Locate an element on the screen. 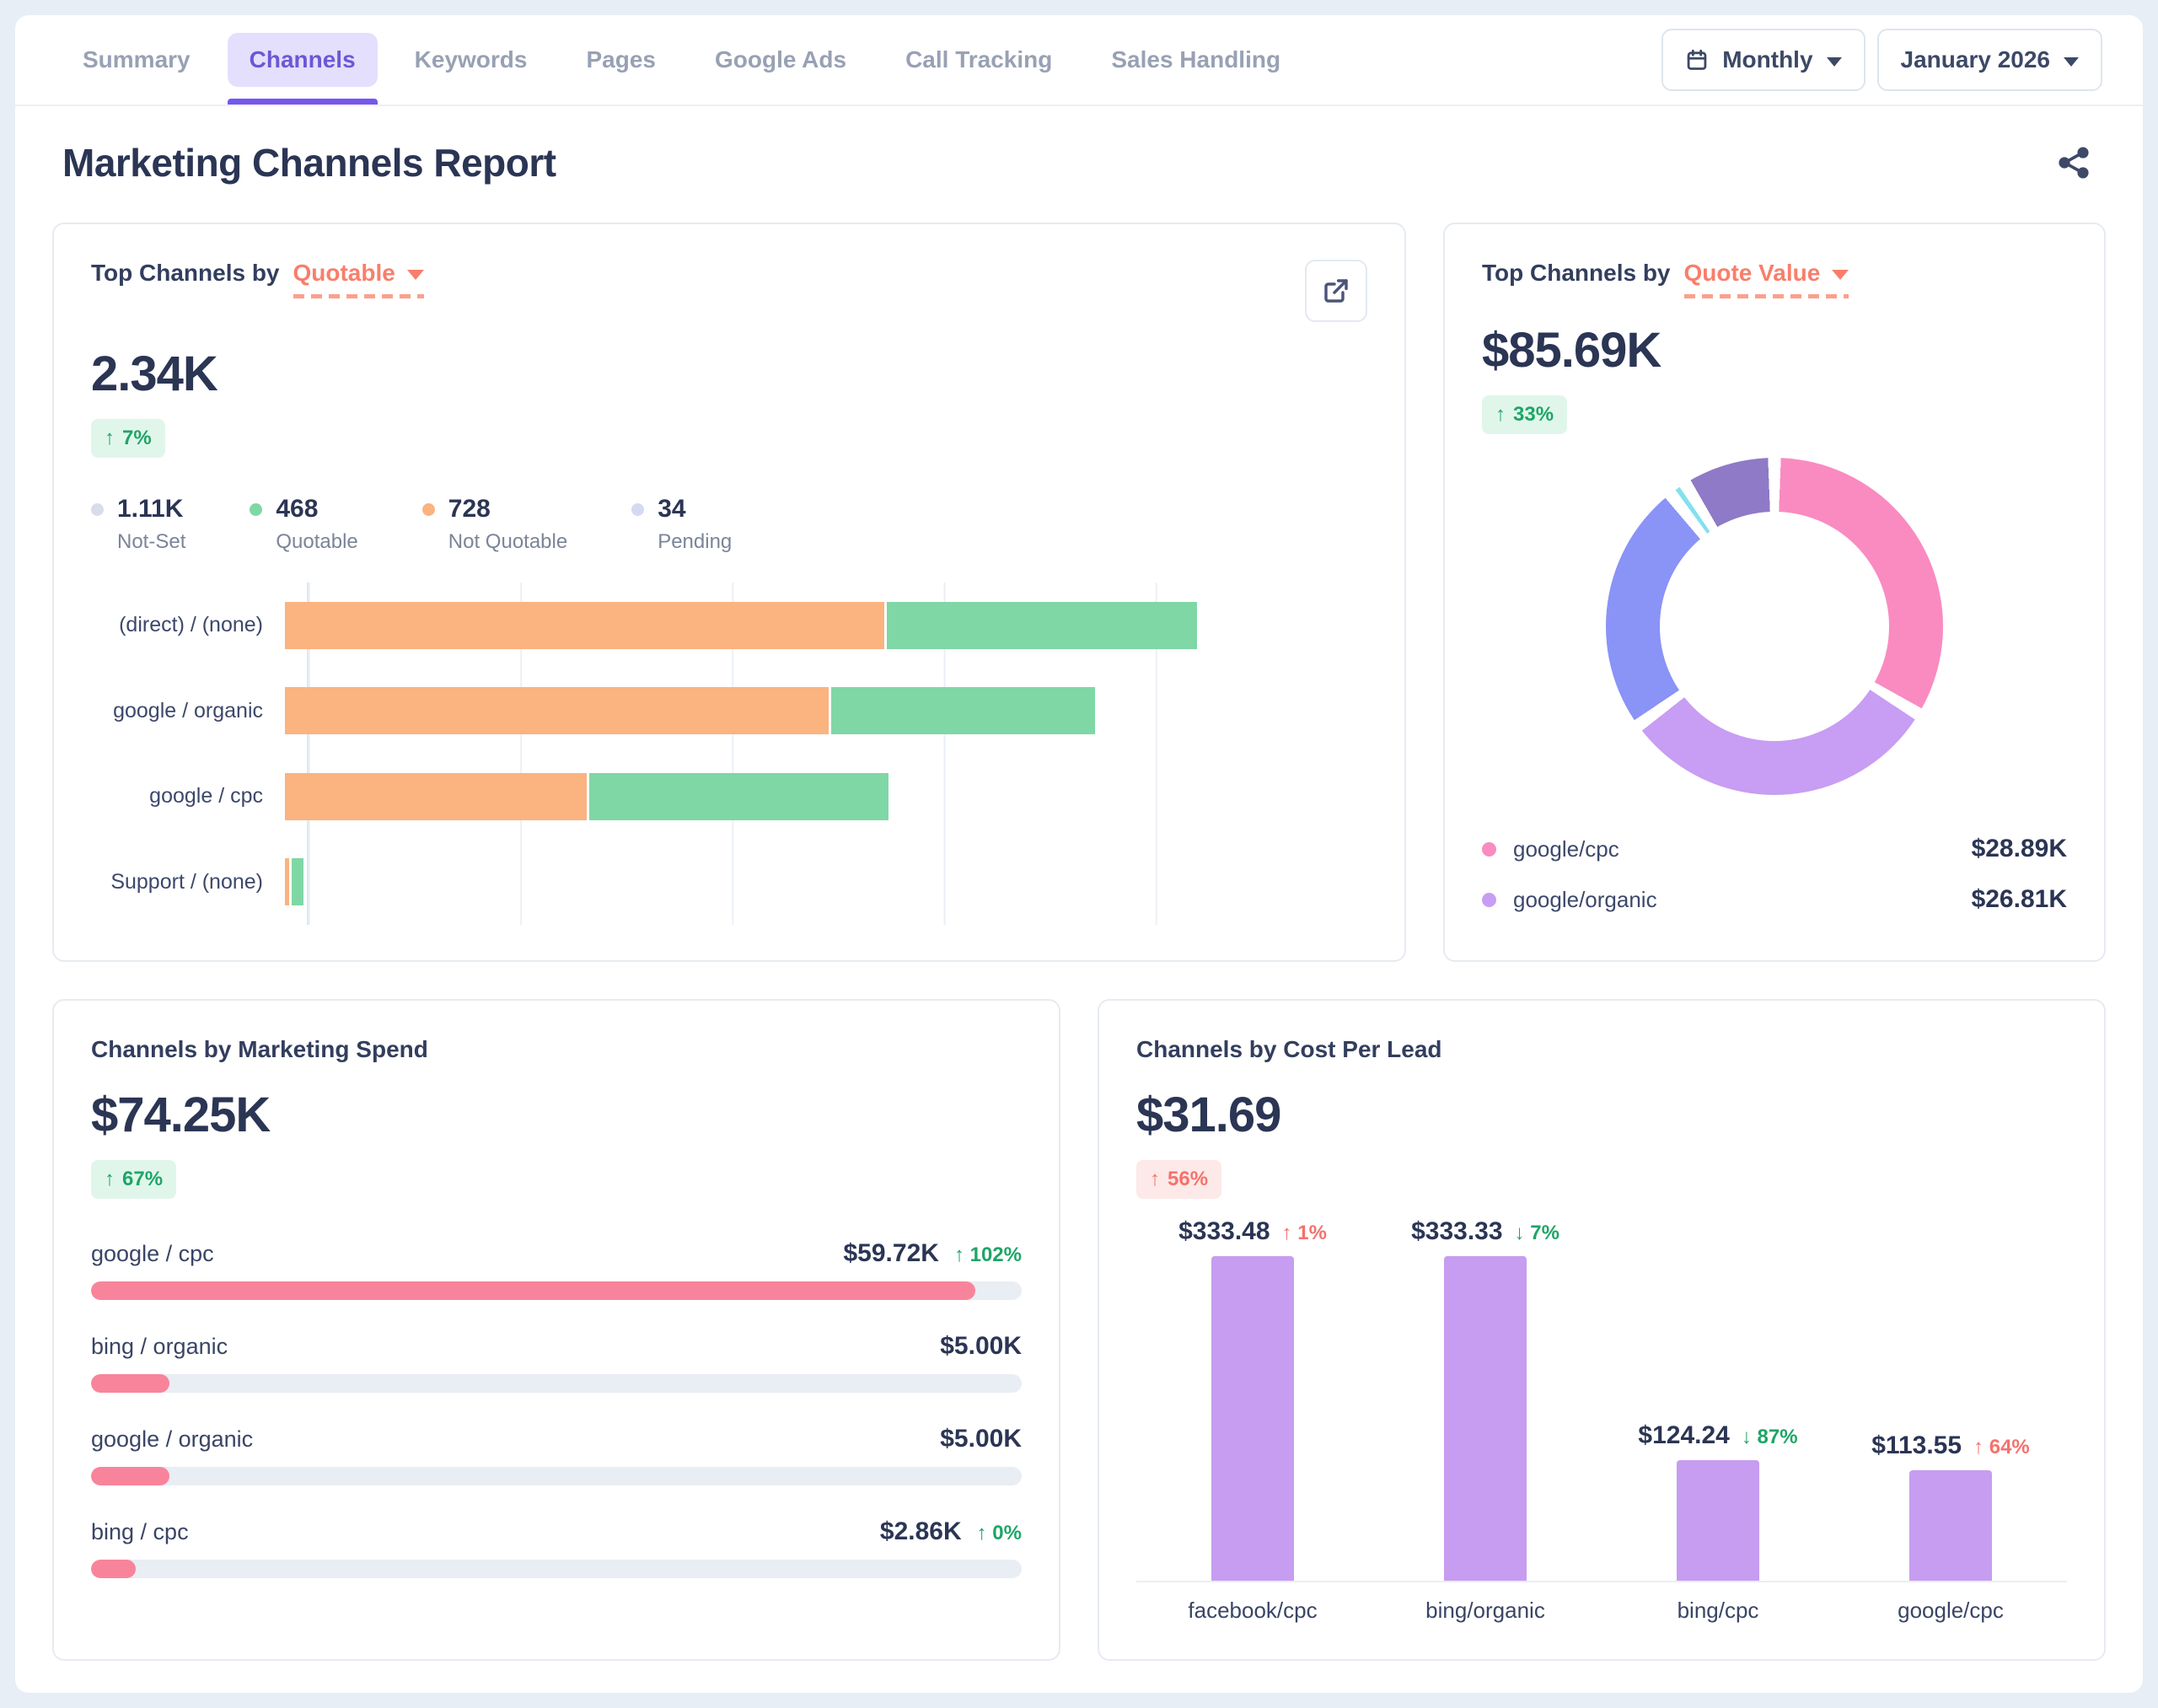 This screenshot has height=1708, width=2158. expand-report-button is located at coordinates (1336, 291).